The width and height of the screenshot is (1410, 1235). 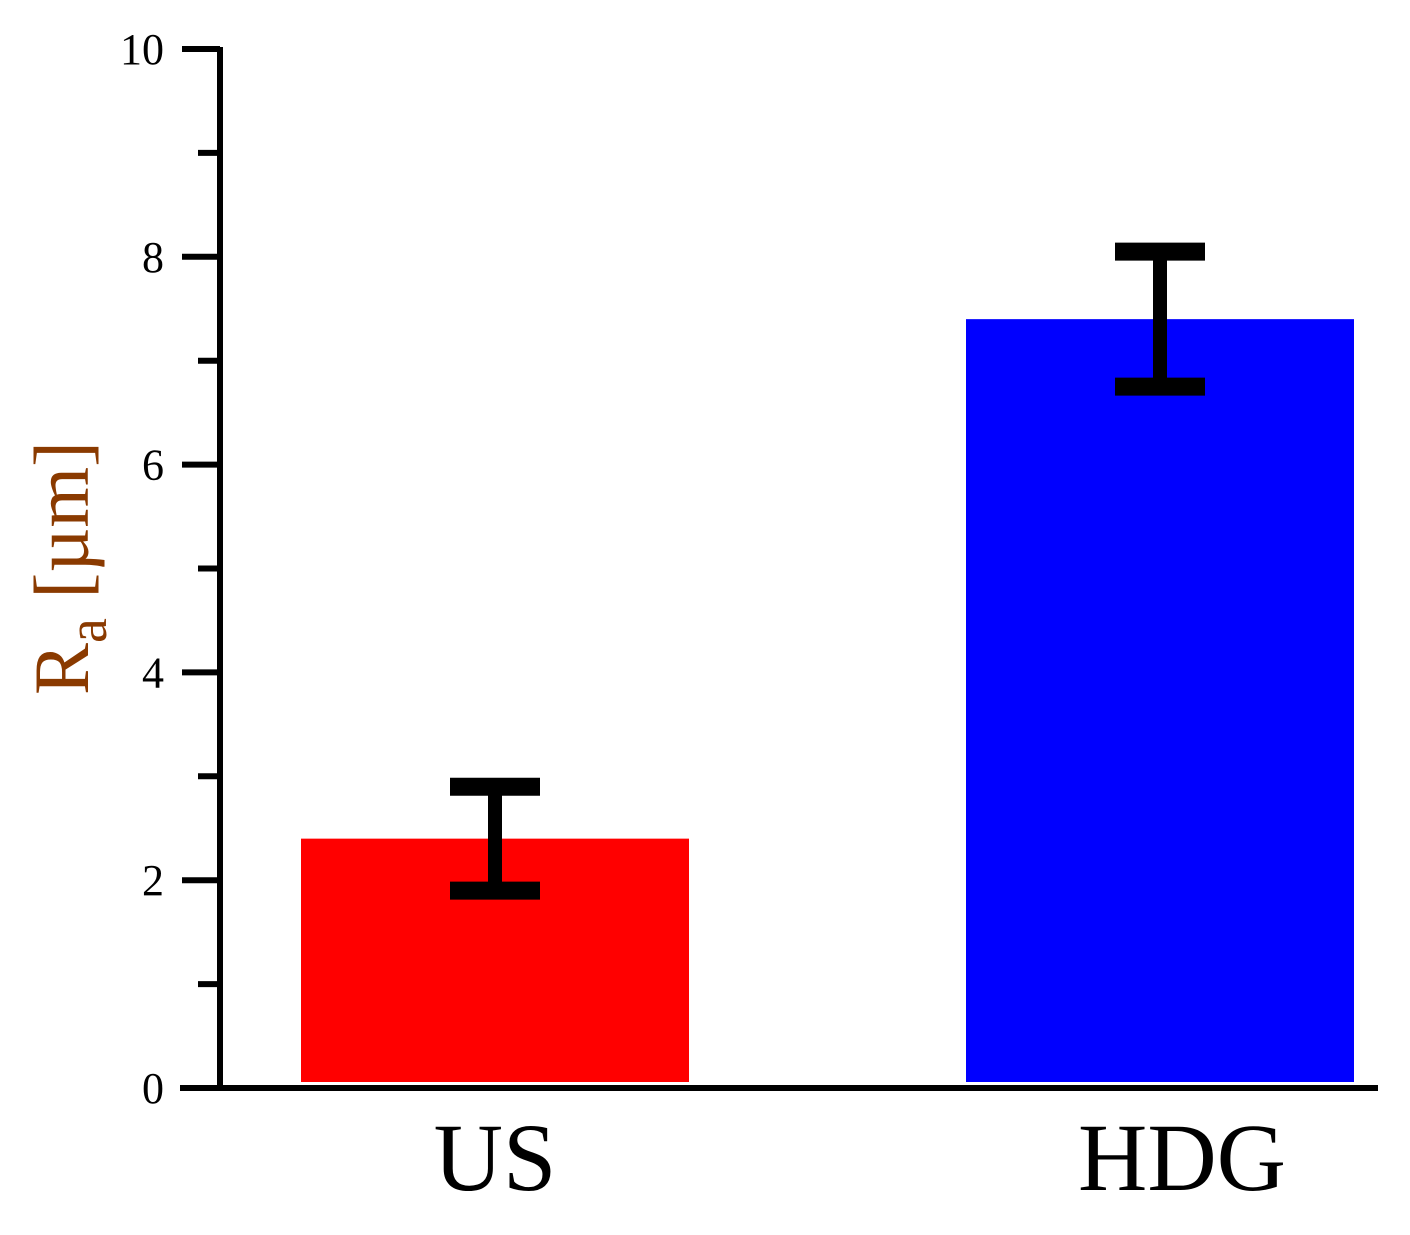 I want to click on y-tick-label: 2, so click(x=153, y=880).